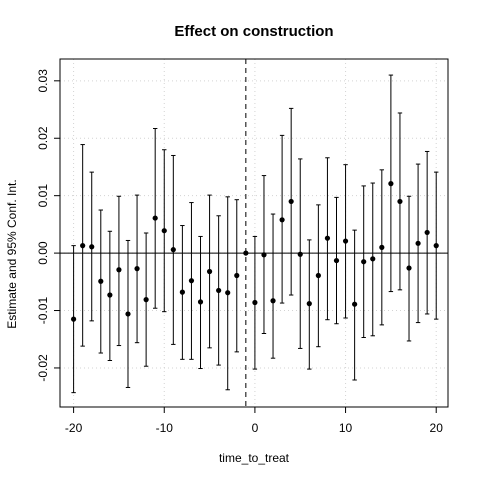  I want to click on x-tick-label: 10, so click(346, 428).